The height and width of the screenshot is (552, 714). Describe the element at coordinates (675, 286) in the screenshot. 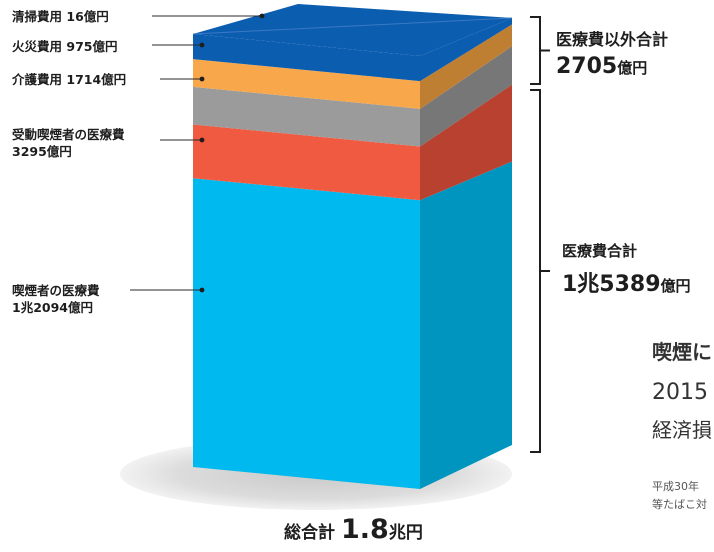

I see `bracket-medical-unit: 億円` at that location.